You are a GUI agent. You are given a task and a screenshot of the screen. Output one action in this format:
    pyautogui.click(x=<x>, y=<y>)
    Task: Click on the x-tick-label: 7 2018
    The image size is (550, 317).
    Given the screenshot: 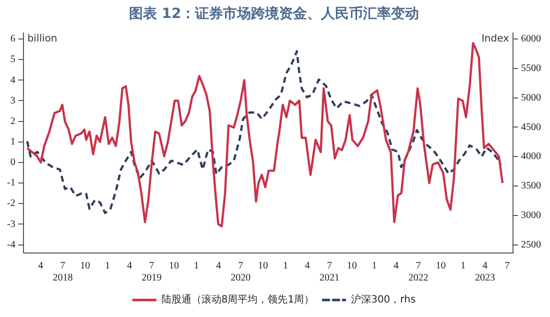 What is the action you would take?
    pyautogui.click(x=62, y=272)
    